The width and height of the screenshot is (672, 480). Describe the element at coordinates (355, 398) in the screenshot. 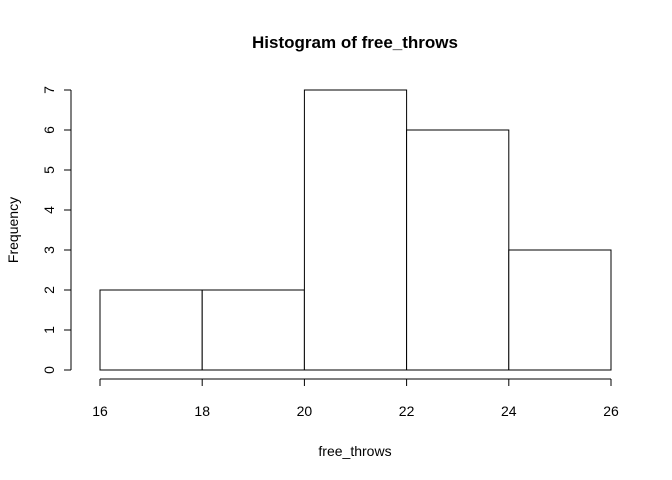

I see `x-axis: 16 18 20 22 24 26` at that location.